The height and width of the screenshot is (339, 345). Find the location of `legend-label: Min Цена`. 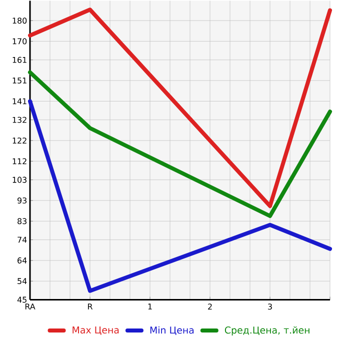

legend-label: Min Цена is located at coordinates (172, 331).